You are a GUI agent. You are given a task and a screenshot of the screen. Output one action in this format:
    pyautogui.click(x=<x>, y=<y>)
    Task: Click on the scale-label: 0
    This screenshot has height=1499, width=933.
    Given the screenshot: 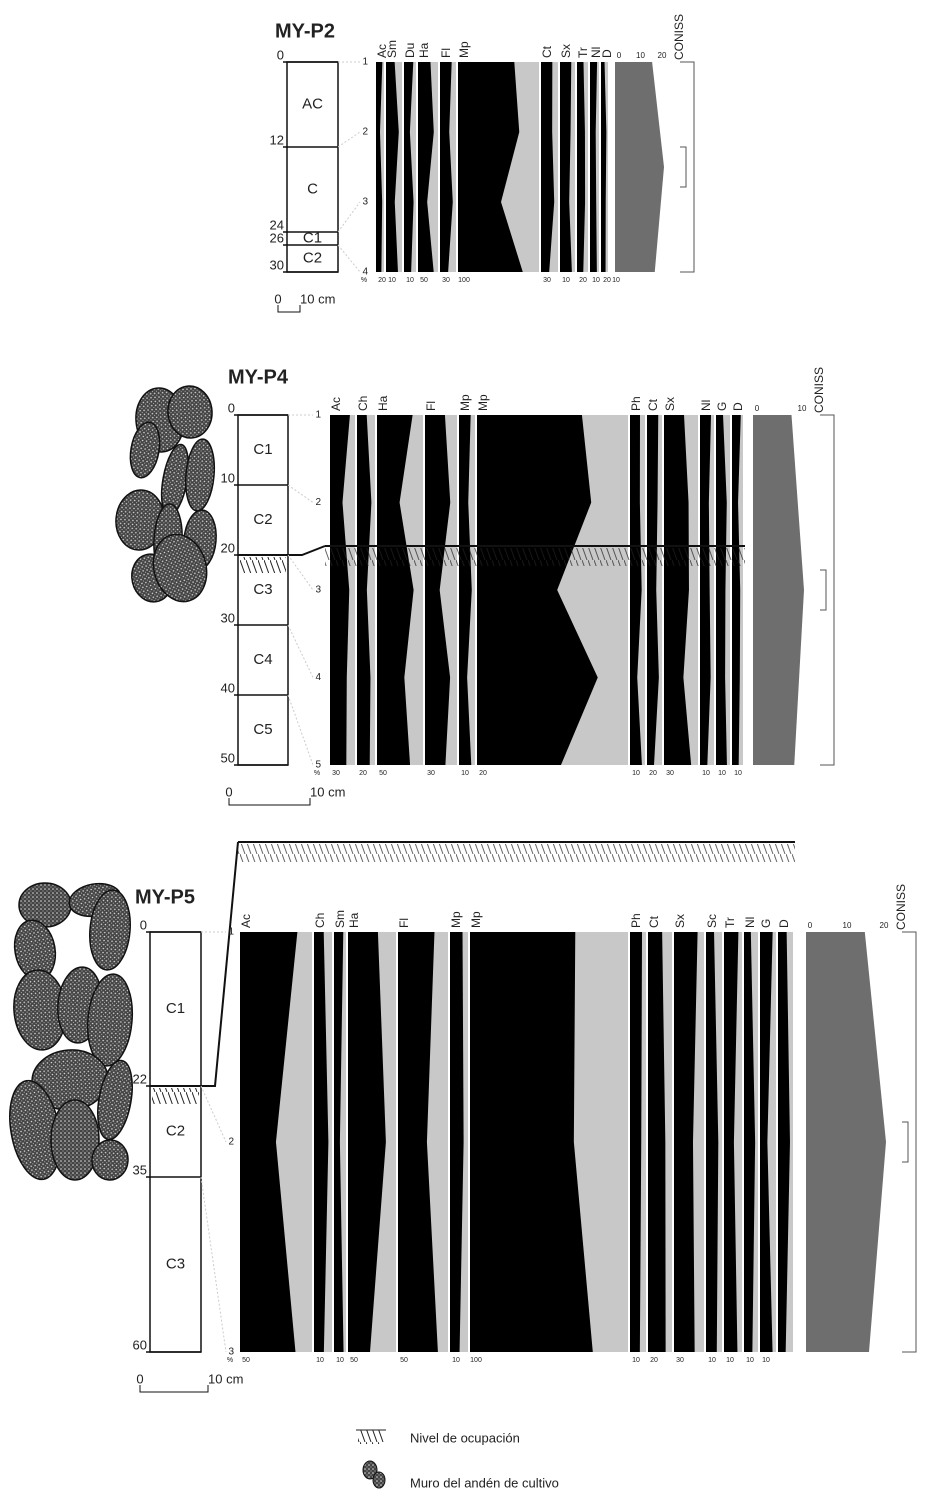 What is the action you would take?
    pyautogui.click(x=139, y=1378)
    